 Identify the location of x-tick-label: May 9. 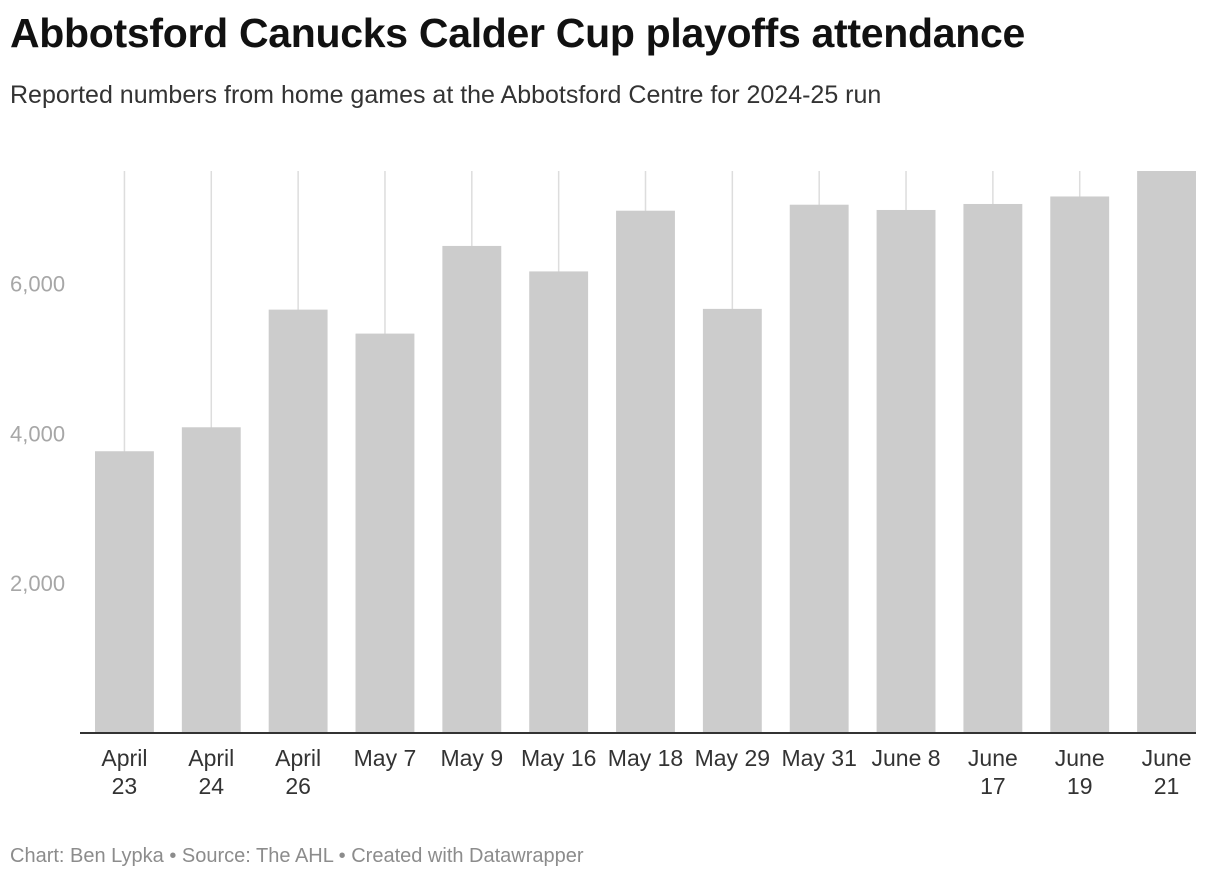
(471, 758).